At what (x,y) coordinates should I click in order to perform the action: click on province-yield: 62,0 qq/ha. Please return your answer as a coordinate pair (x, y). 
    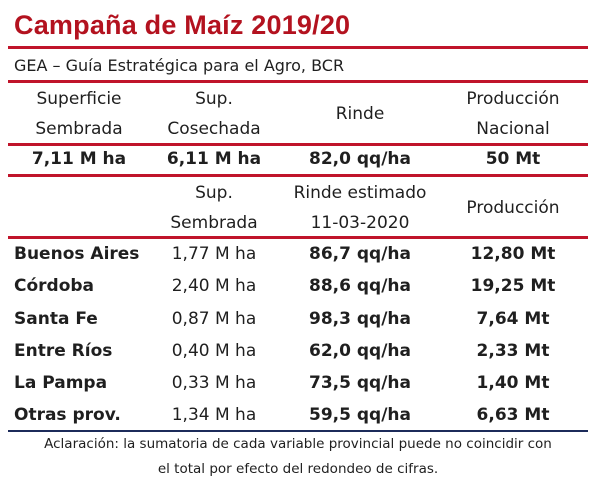
    Looking at the image, I should click on (360, 351).